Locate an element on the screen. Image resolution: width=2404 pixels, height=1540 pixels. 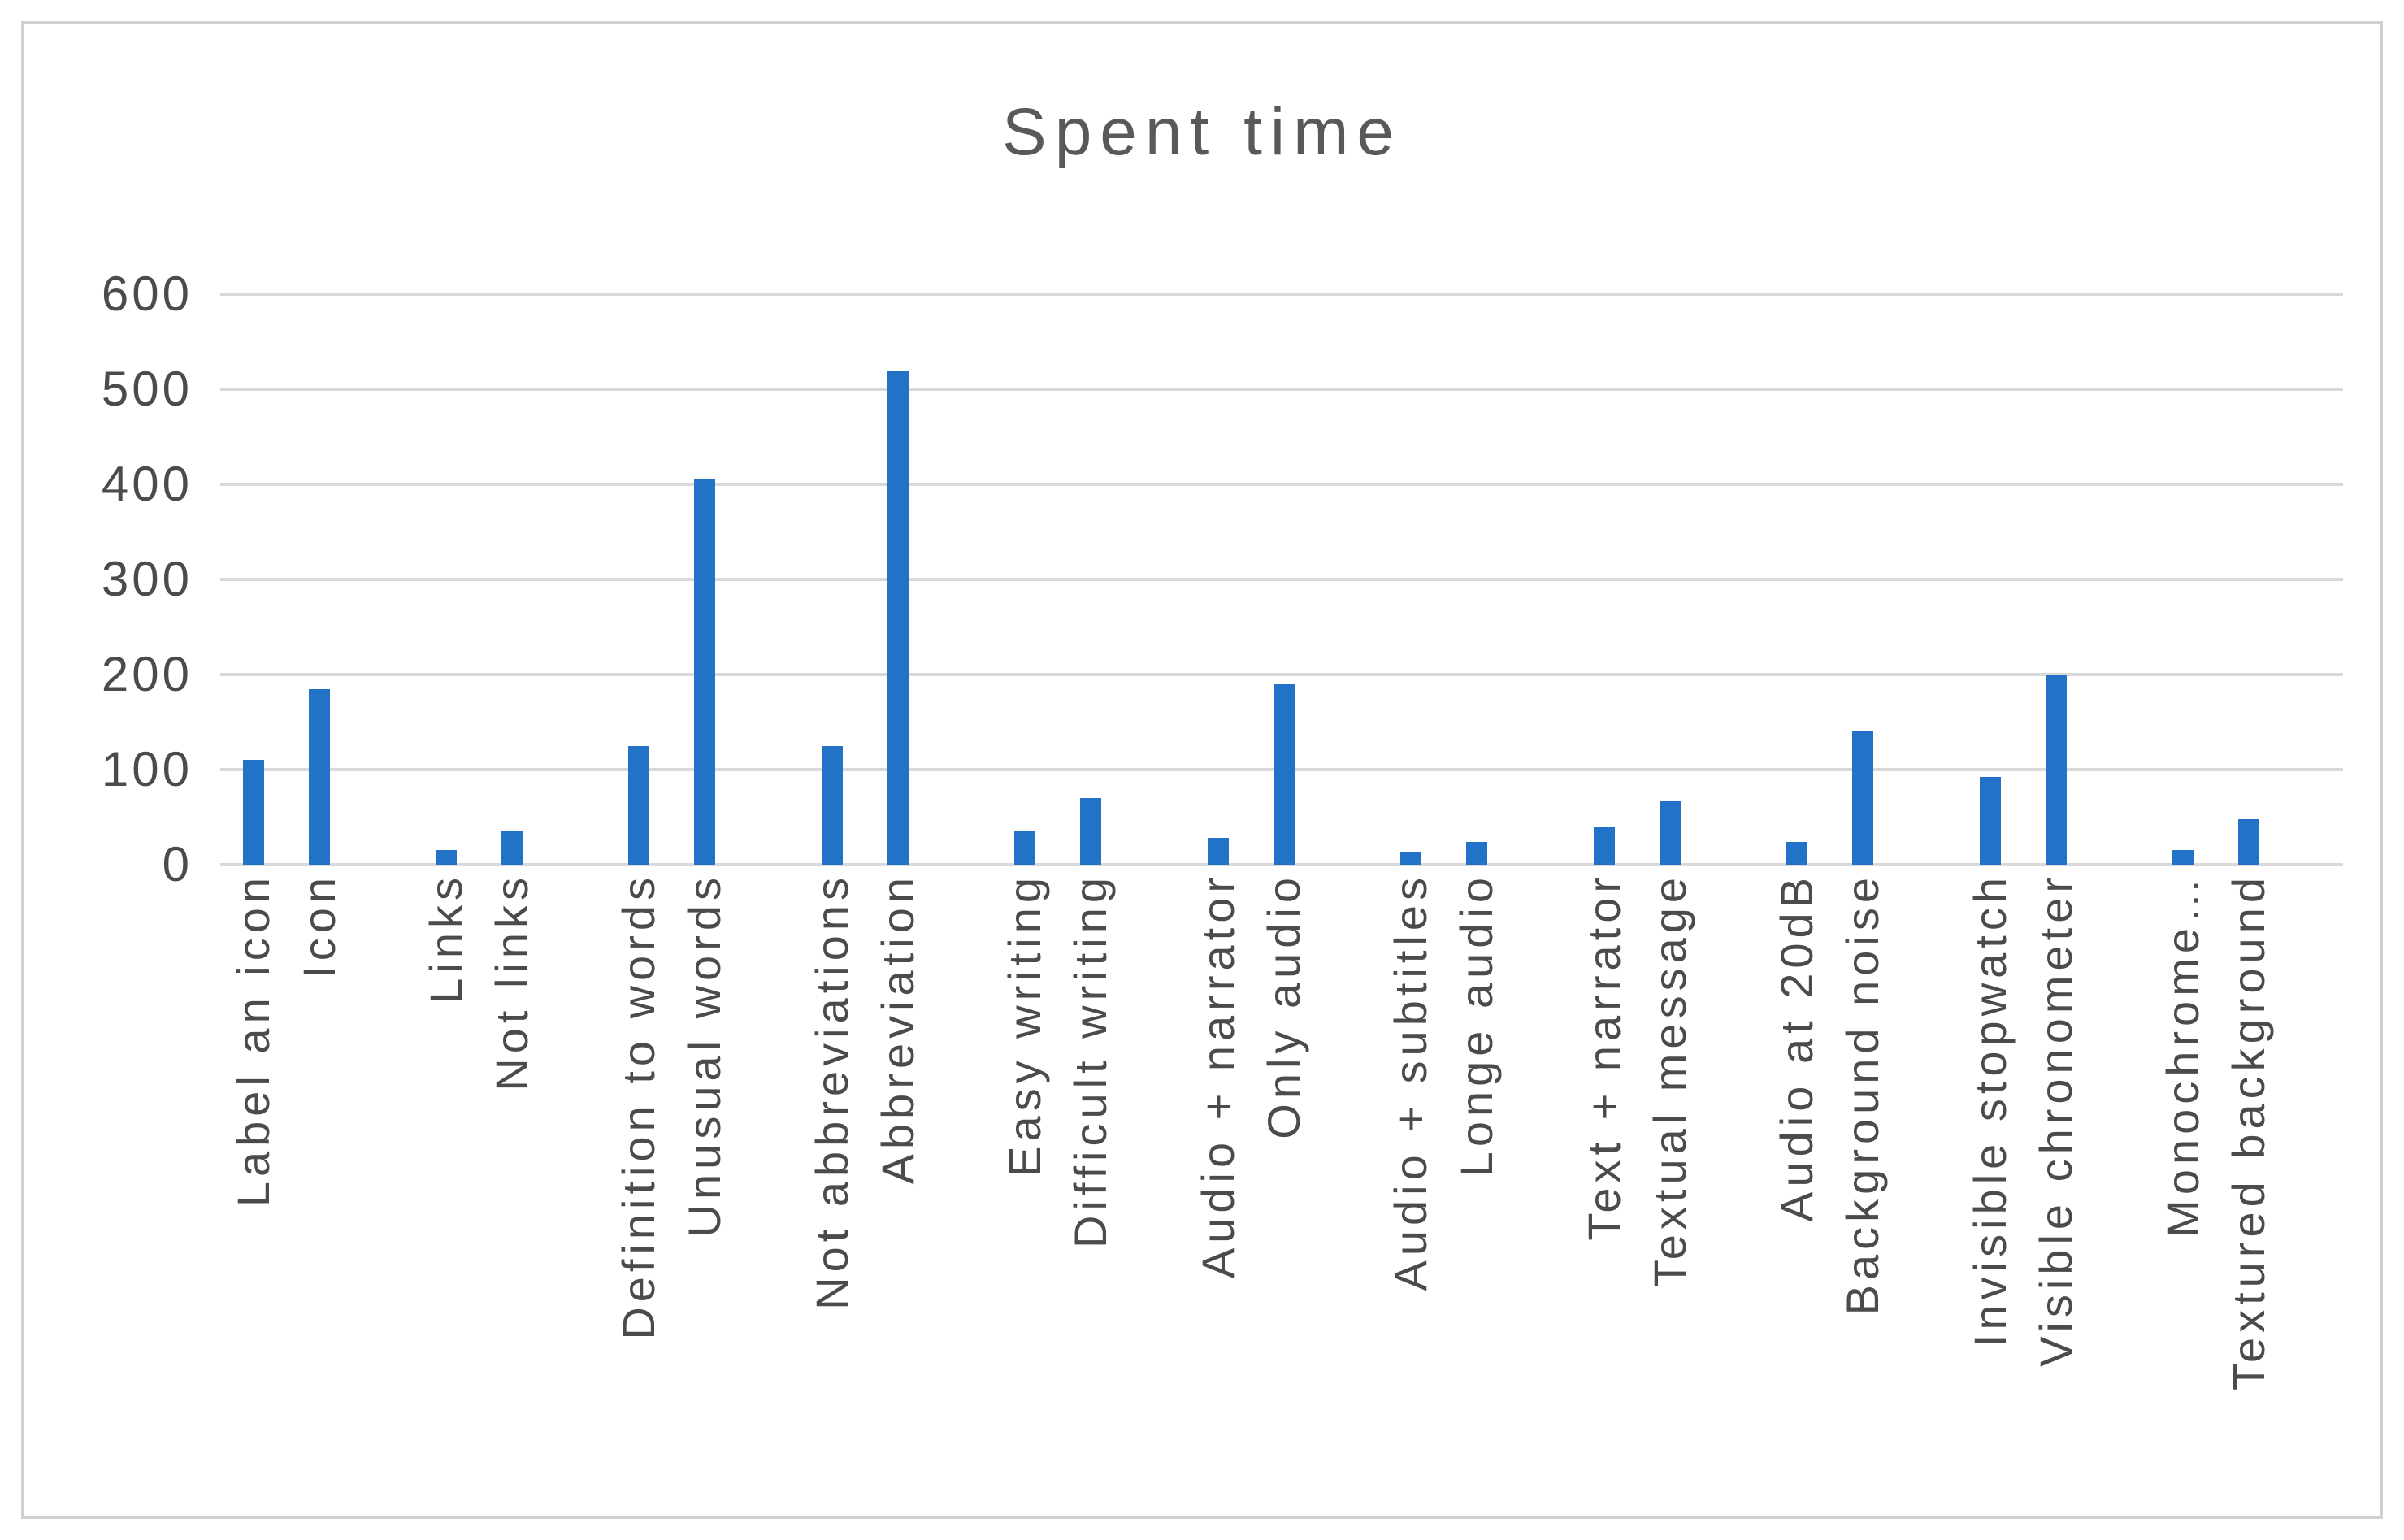
x-axis-label: Only audio is located at coordinates (1283, 1006).